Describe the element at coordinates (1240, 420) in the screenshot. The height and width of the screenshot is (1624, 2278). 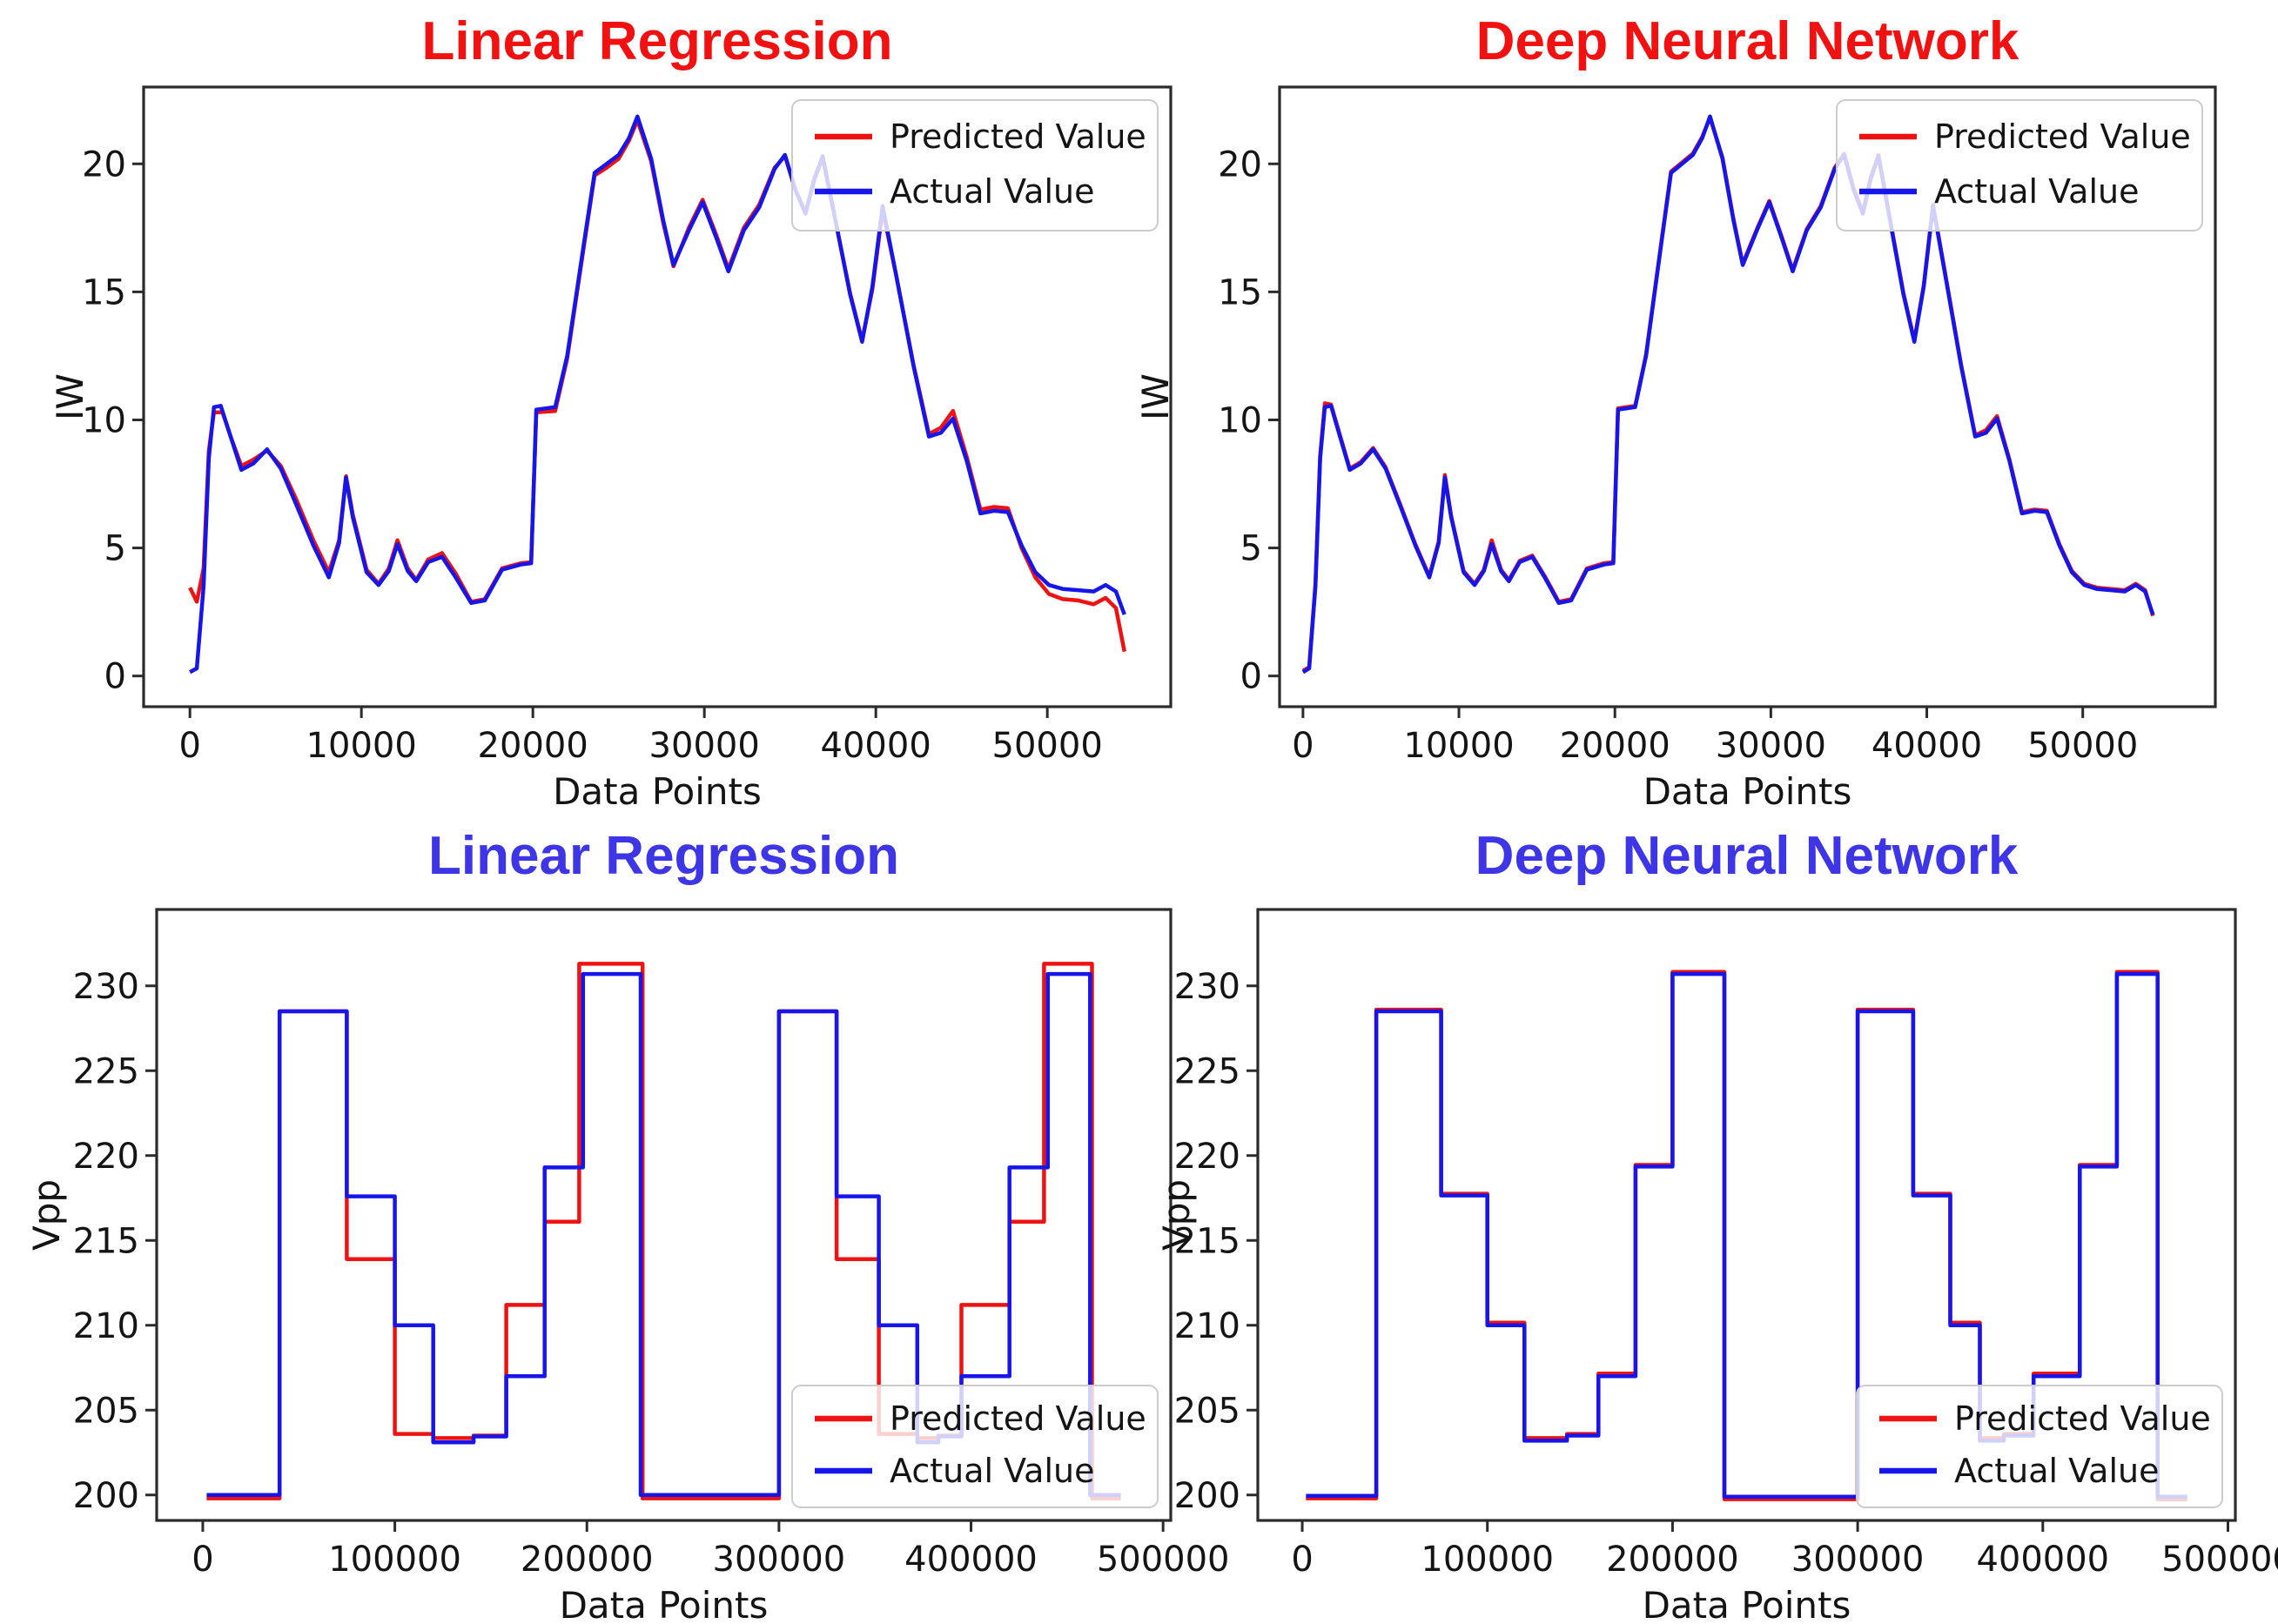
I see `y-tick-label-dnn-iw: 10` at that location.